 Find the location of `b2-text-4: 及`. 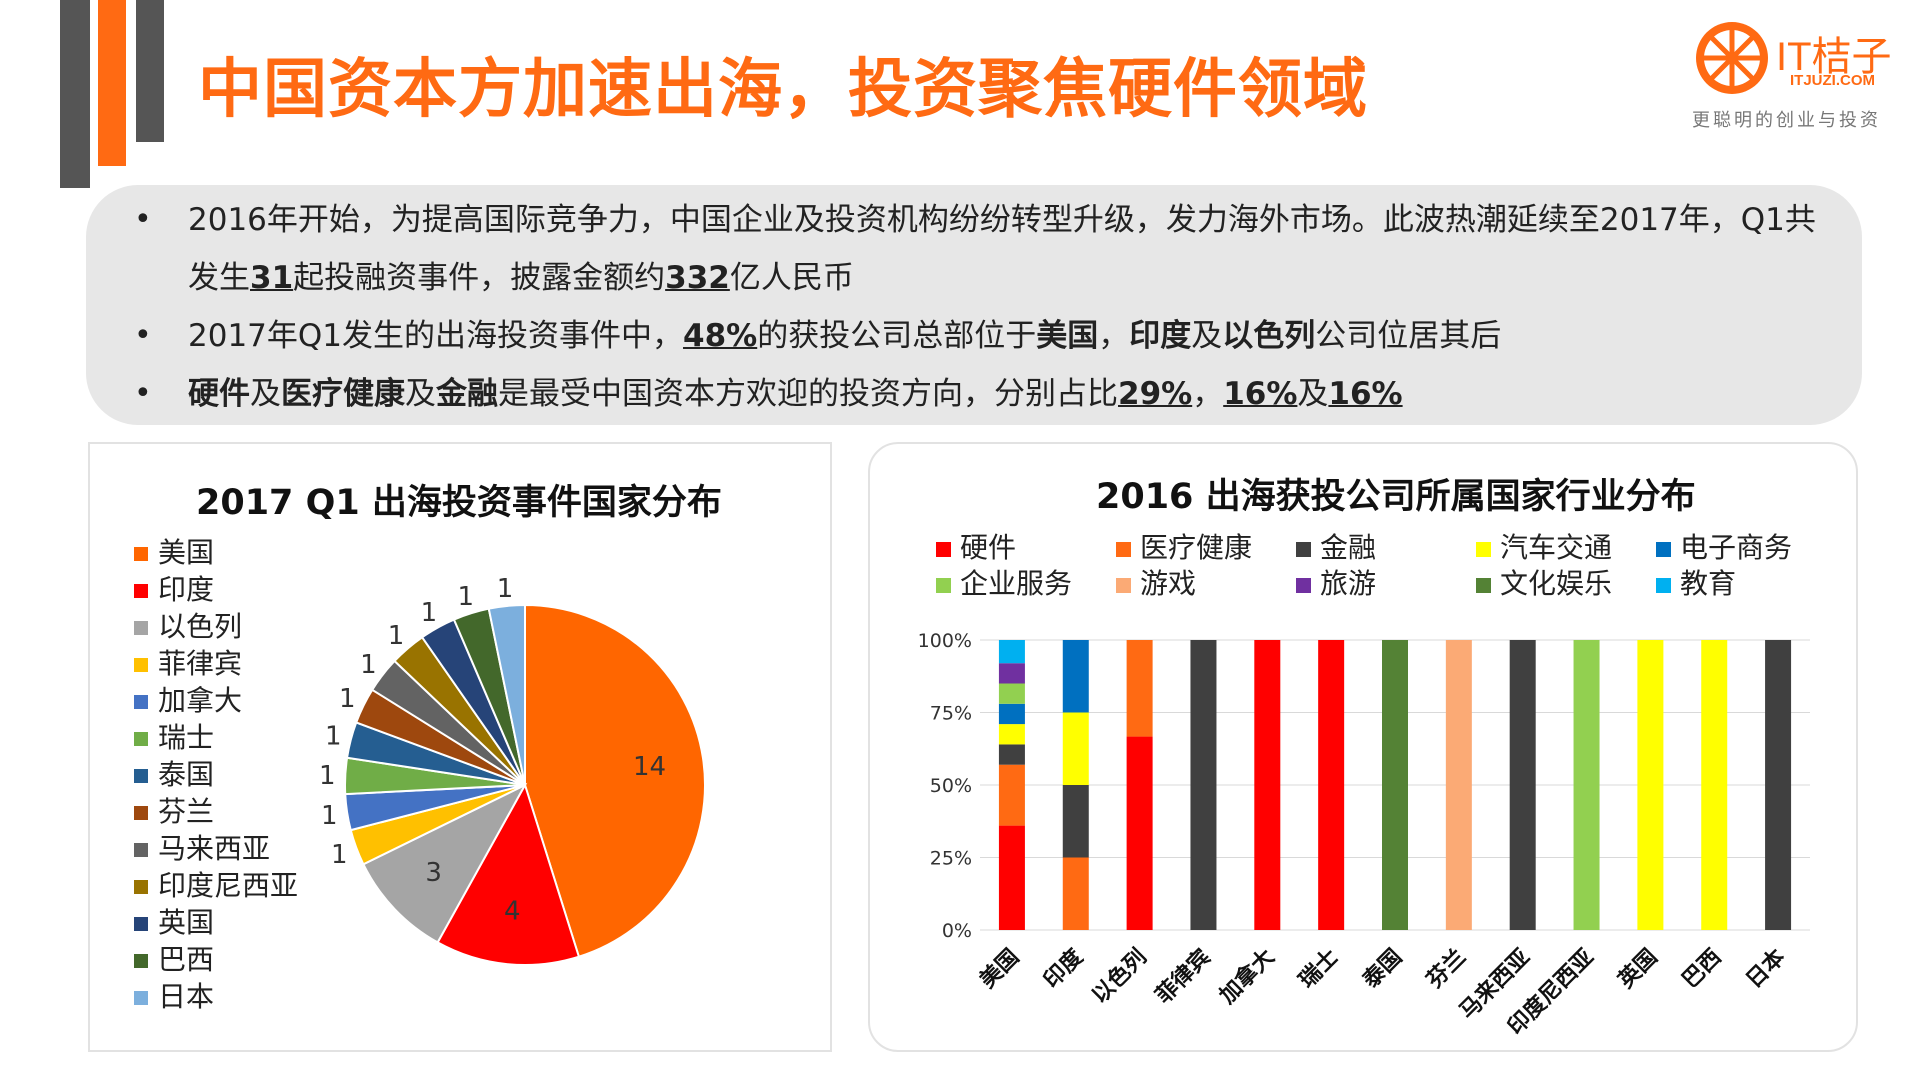

b2-text-4: 及 is located at coordinates (1207, 336).